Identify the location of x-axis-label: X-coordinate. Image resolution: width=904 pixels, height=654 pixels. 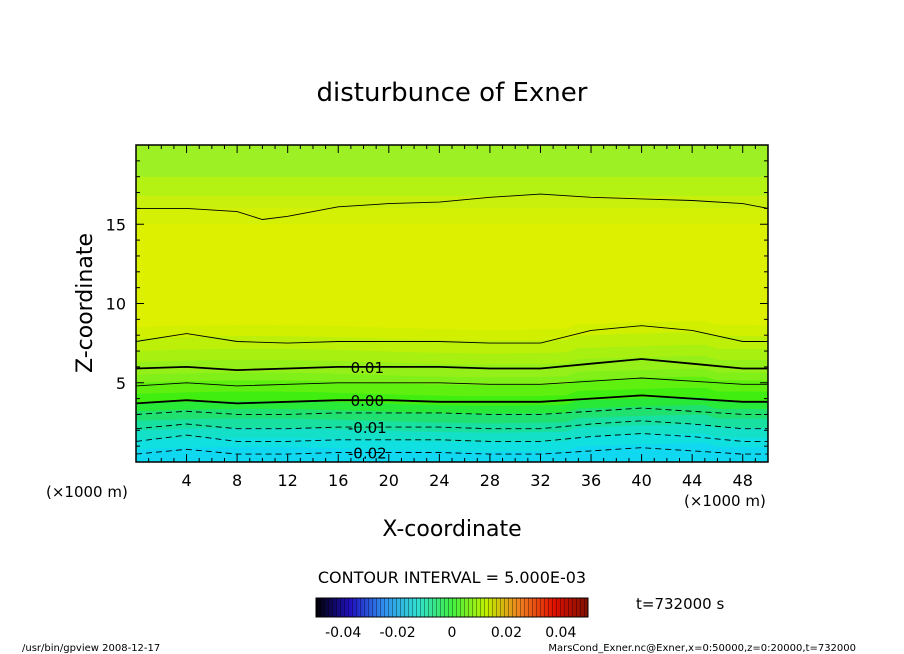
(451, 529).